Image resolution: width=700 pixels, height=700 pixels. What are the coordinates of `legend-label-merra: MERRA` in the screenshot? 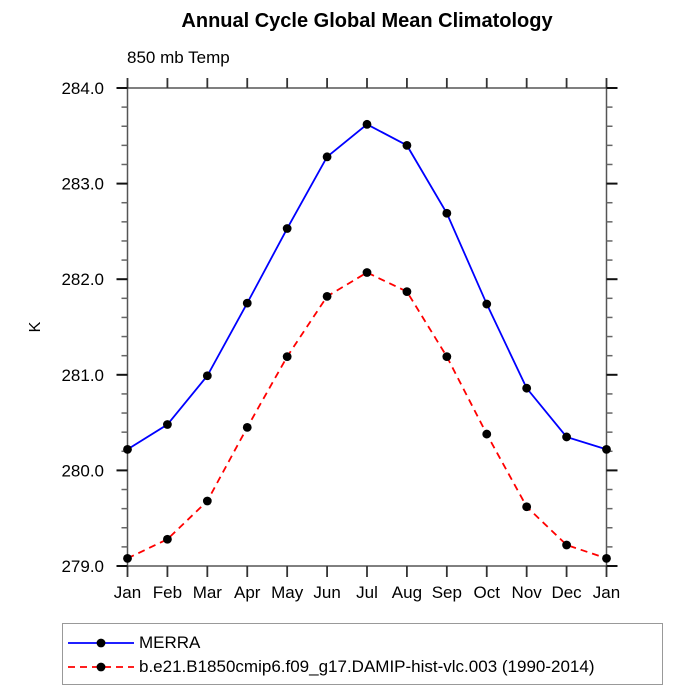 It's located at (170, 642).